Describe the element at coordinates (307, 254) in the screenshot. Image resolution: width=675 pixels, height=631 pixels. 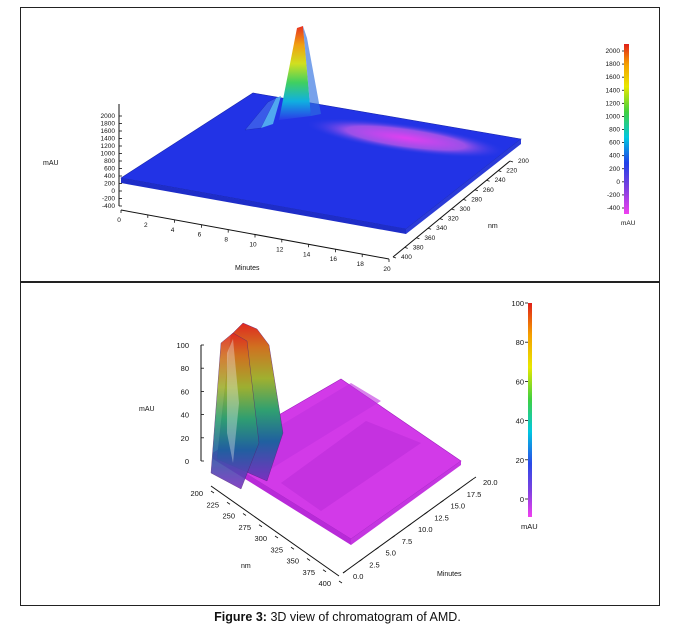
I see `x-tick-label: 14` at that location.